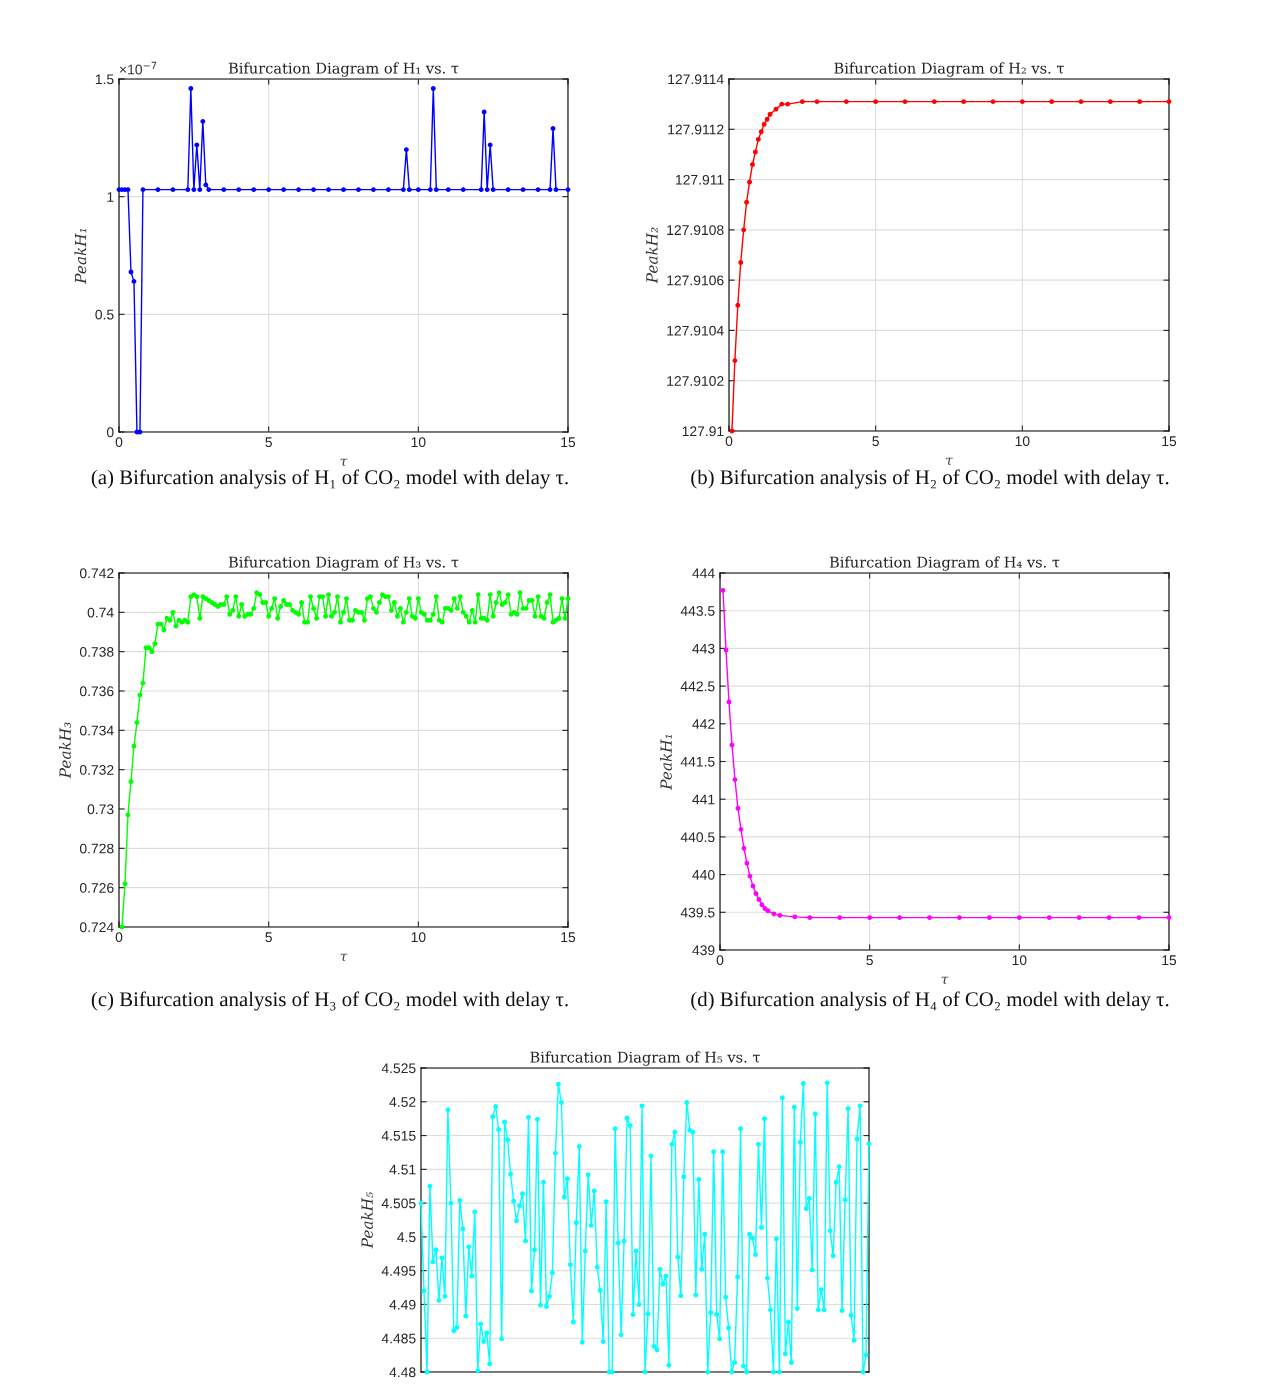 The height and width of the screenshot is (1388, 1262). I want to click on y-tick-label: 439.5, so click(697, 912).